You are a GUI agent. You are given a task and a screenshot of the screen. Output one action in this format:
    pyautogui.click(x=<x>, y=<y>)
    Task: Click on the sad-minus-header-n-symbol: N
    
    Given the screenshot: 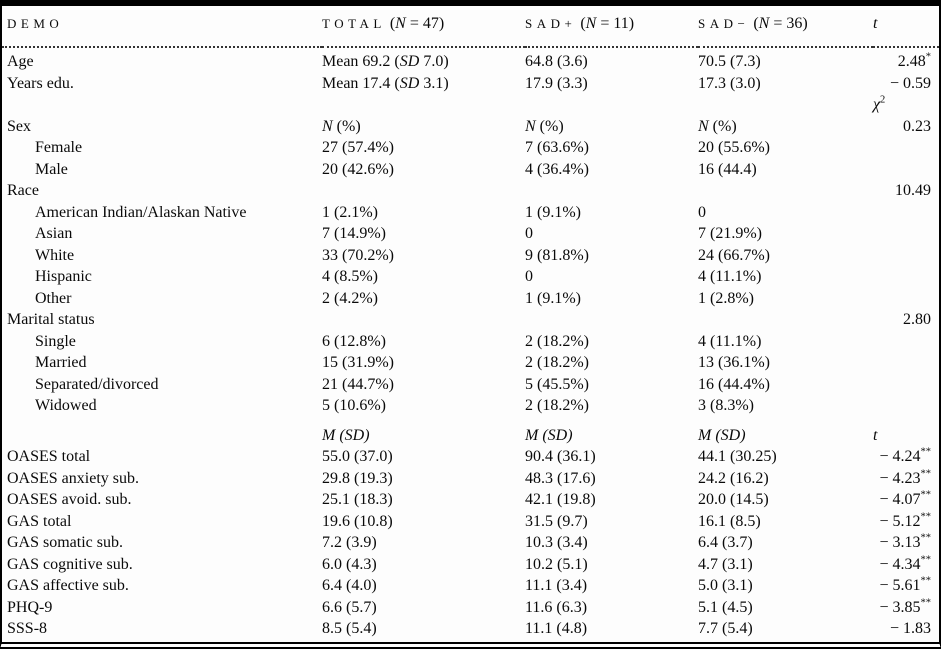 What is the action you would take?
    pyautogui.click(x=764, y=23)
    